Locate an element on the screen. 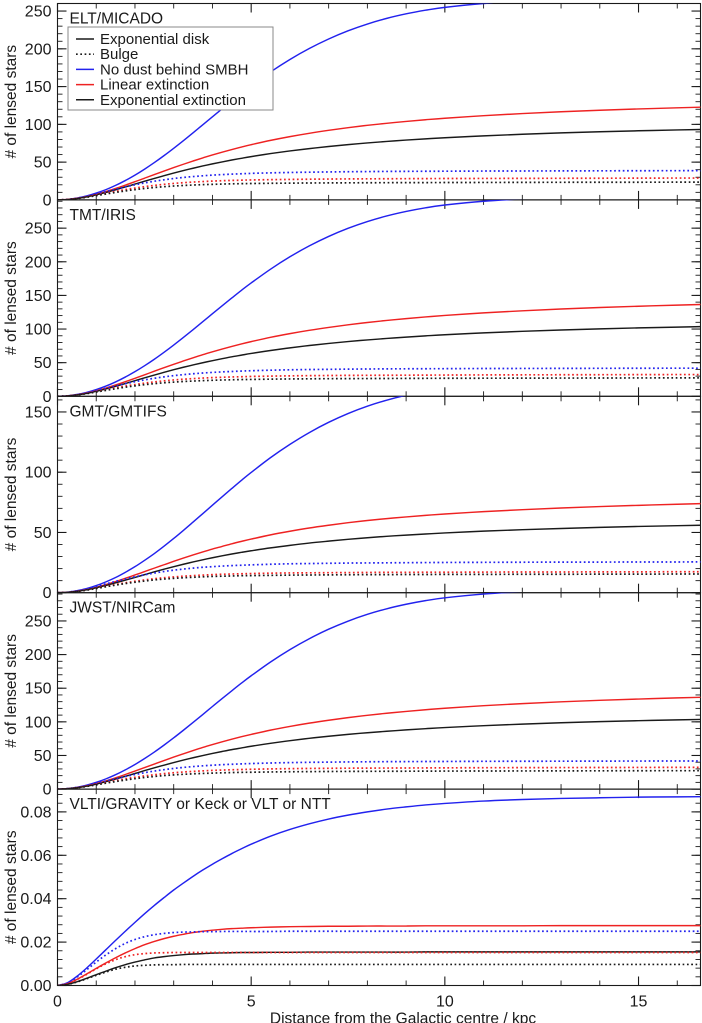 The image size is (702, 1023). x-tick-label: 15 is located at coordinates (639, 1002).